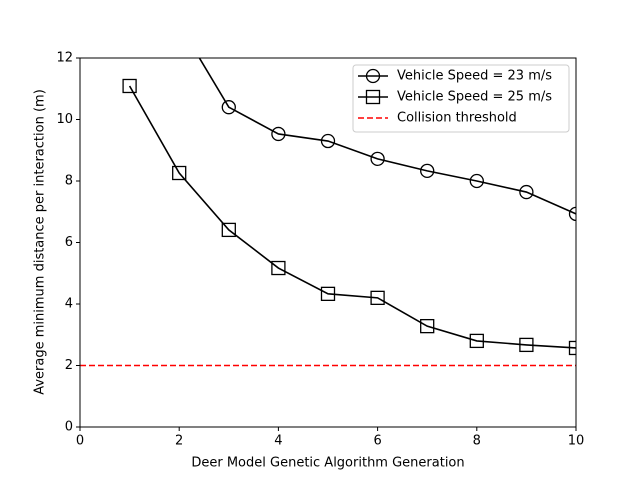  I want to click on x-axis-label: Deer Model Genetic Algorithm Generation, so click(327, 463).